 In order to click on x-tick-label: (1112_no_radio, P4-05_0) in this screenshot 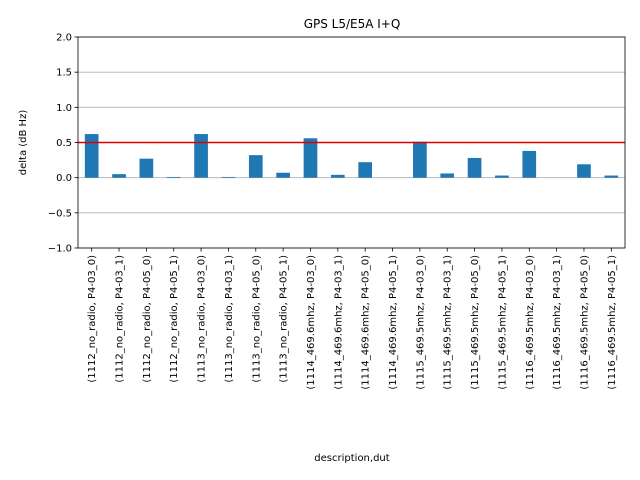, I will do `click(147, 319)`.